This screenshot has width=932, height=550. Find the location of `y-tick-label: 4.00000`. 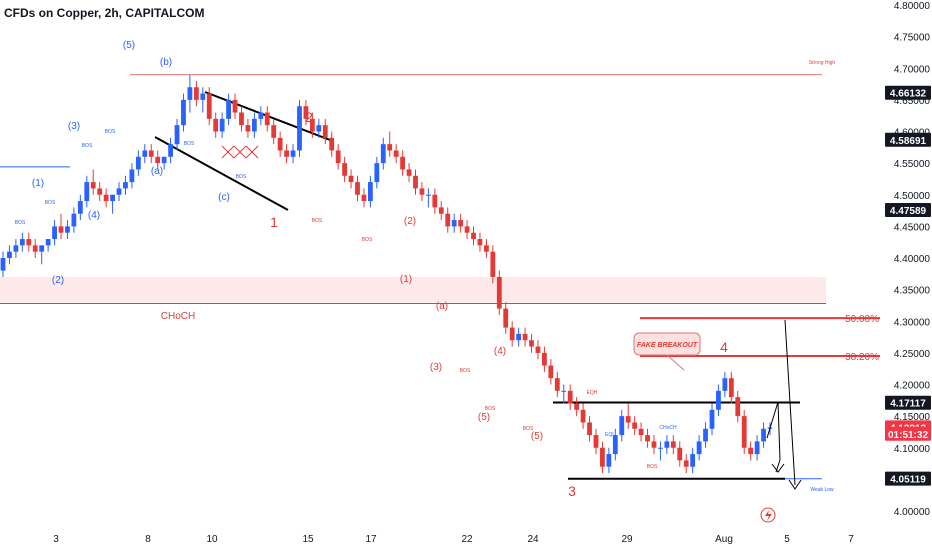

y-tick-label: 4.00000 is located at coordinates (912, 512).